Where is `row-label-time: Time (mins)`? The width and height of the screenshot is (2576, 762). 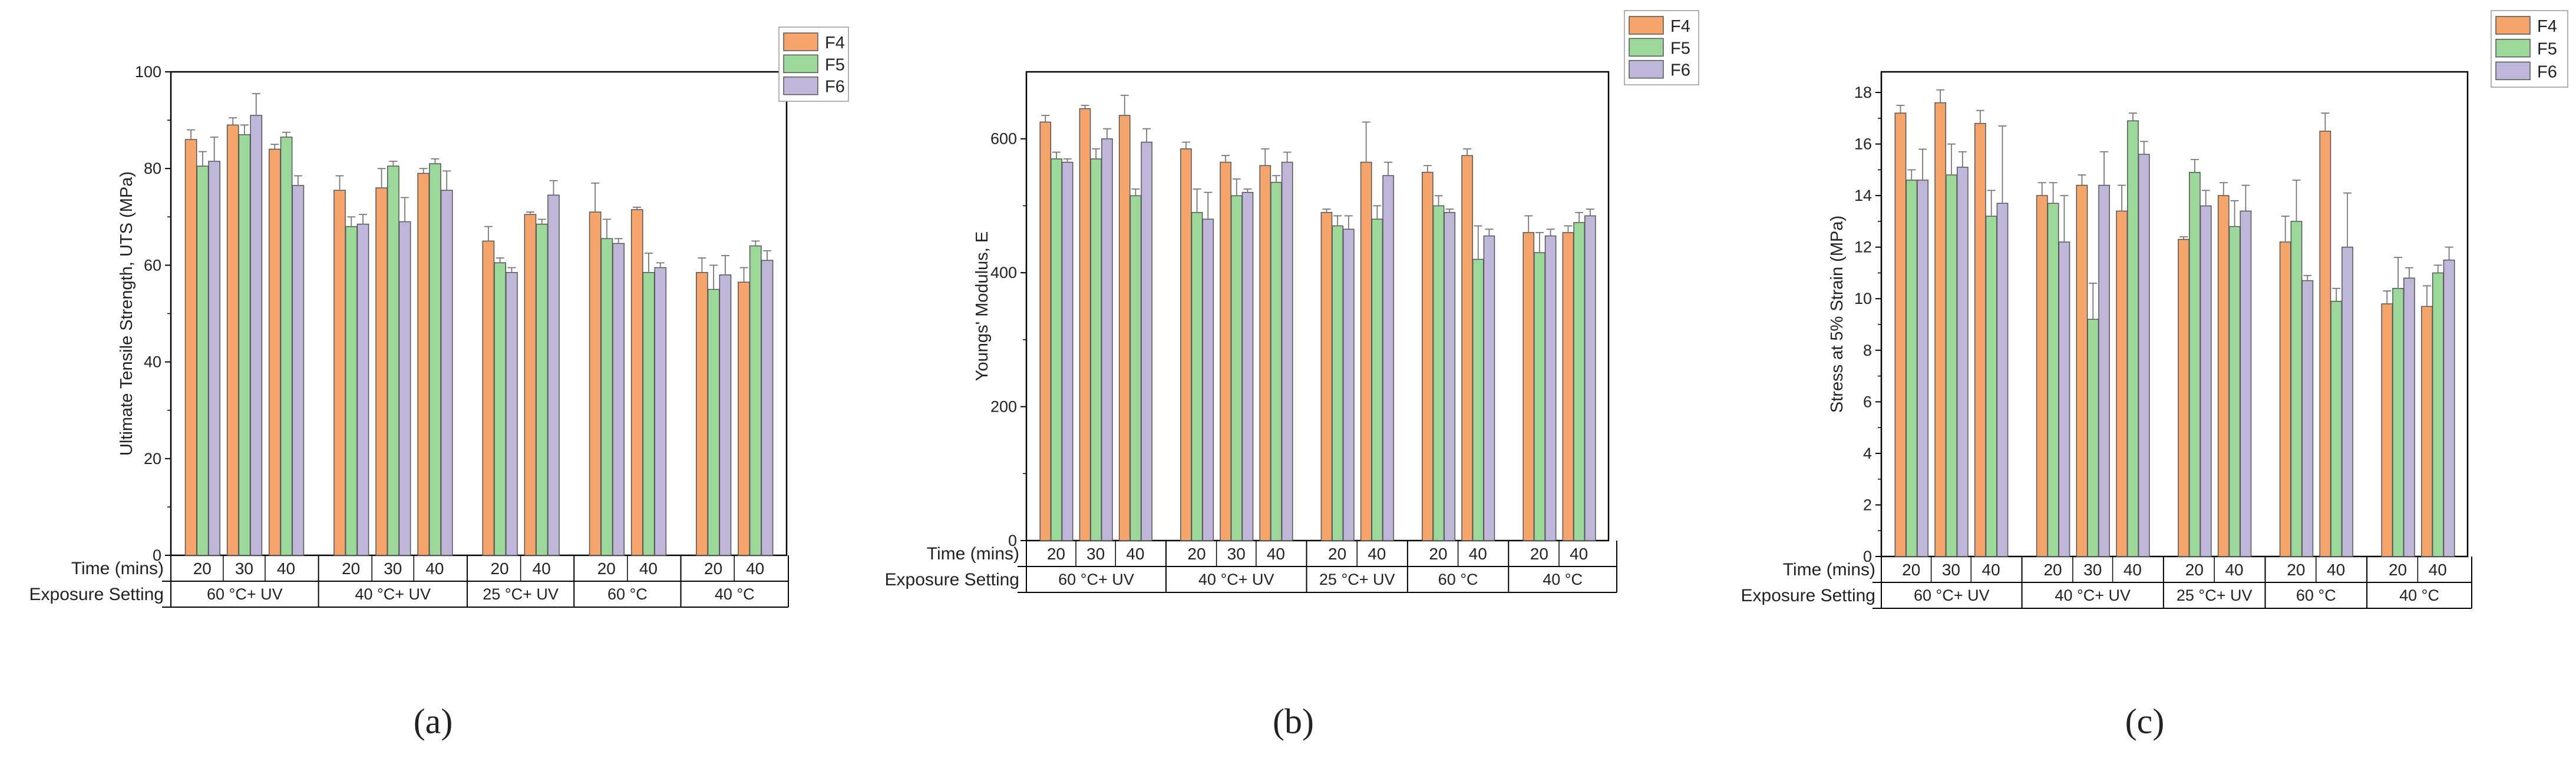
row-label-time: Time (mins) is located at coordinates (973, 554).